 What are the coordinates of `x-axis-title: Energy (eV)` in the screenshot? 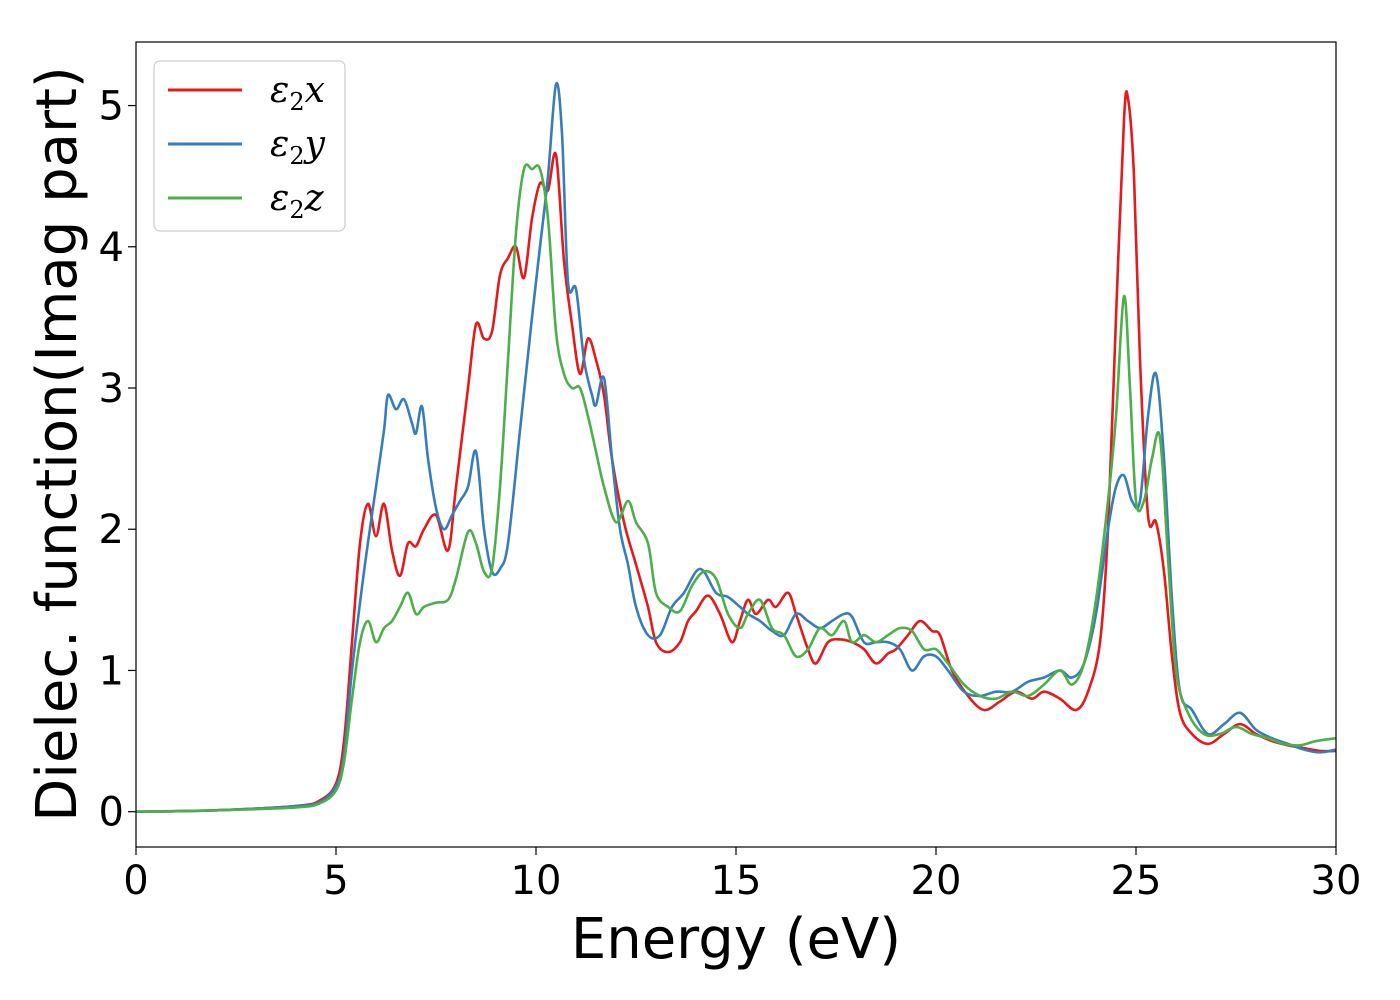 It's located at (736, 939).